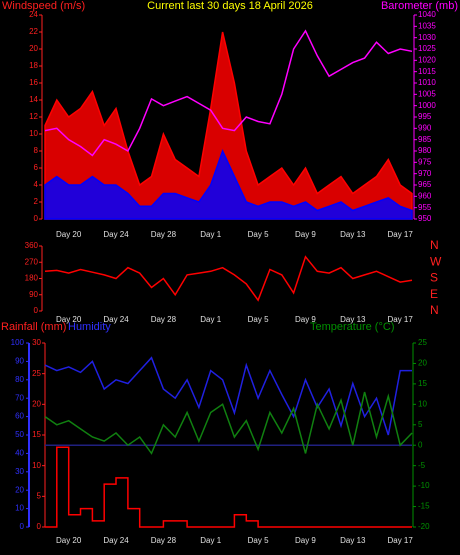  I want to click on axis-label: Rainfall (mm), so click(33, 327).